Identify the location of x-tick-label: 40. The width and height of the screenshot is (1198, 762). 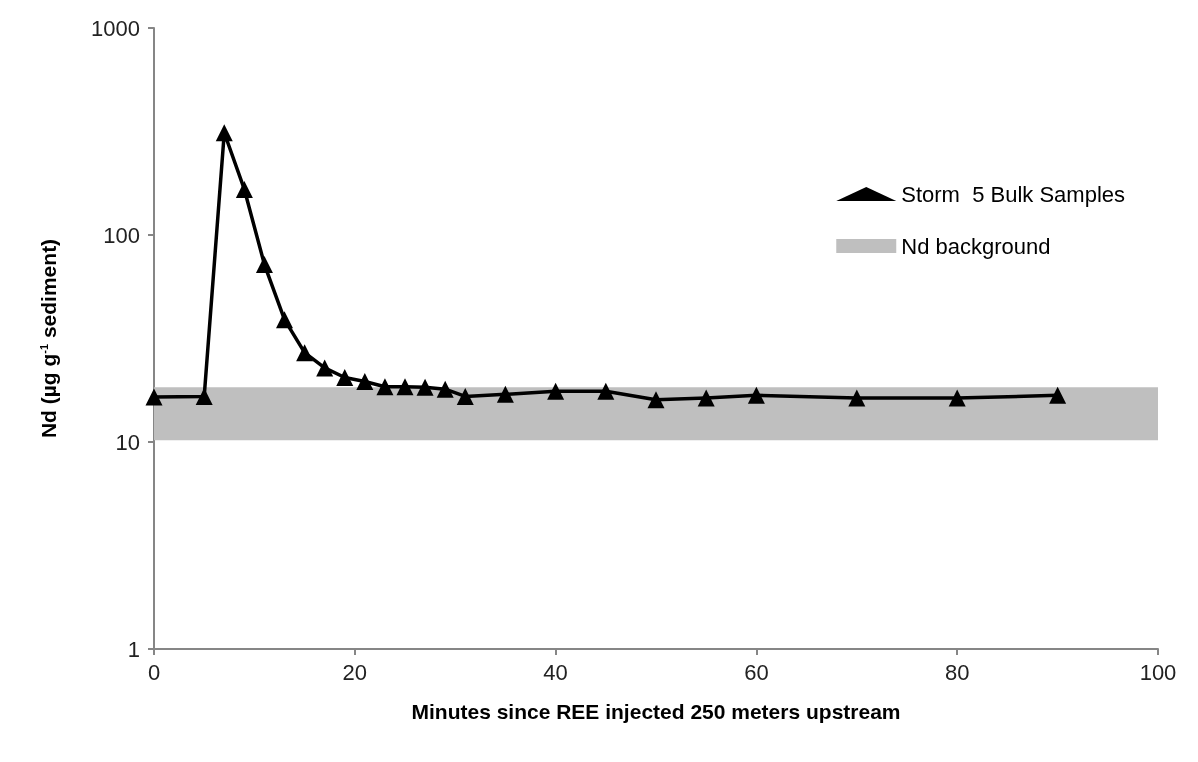
(555, 672).